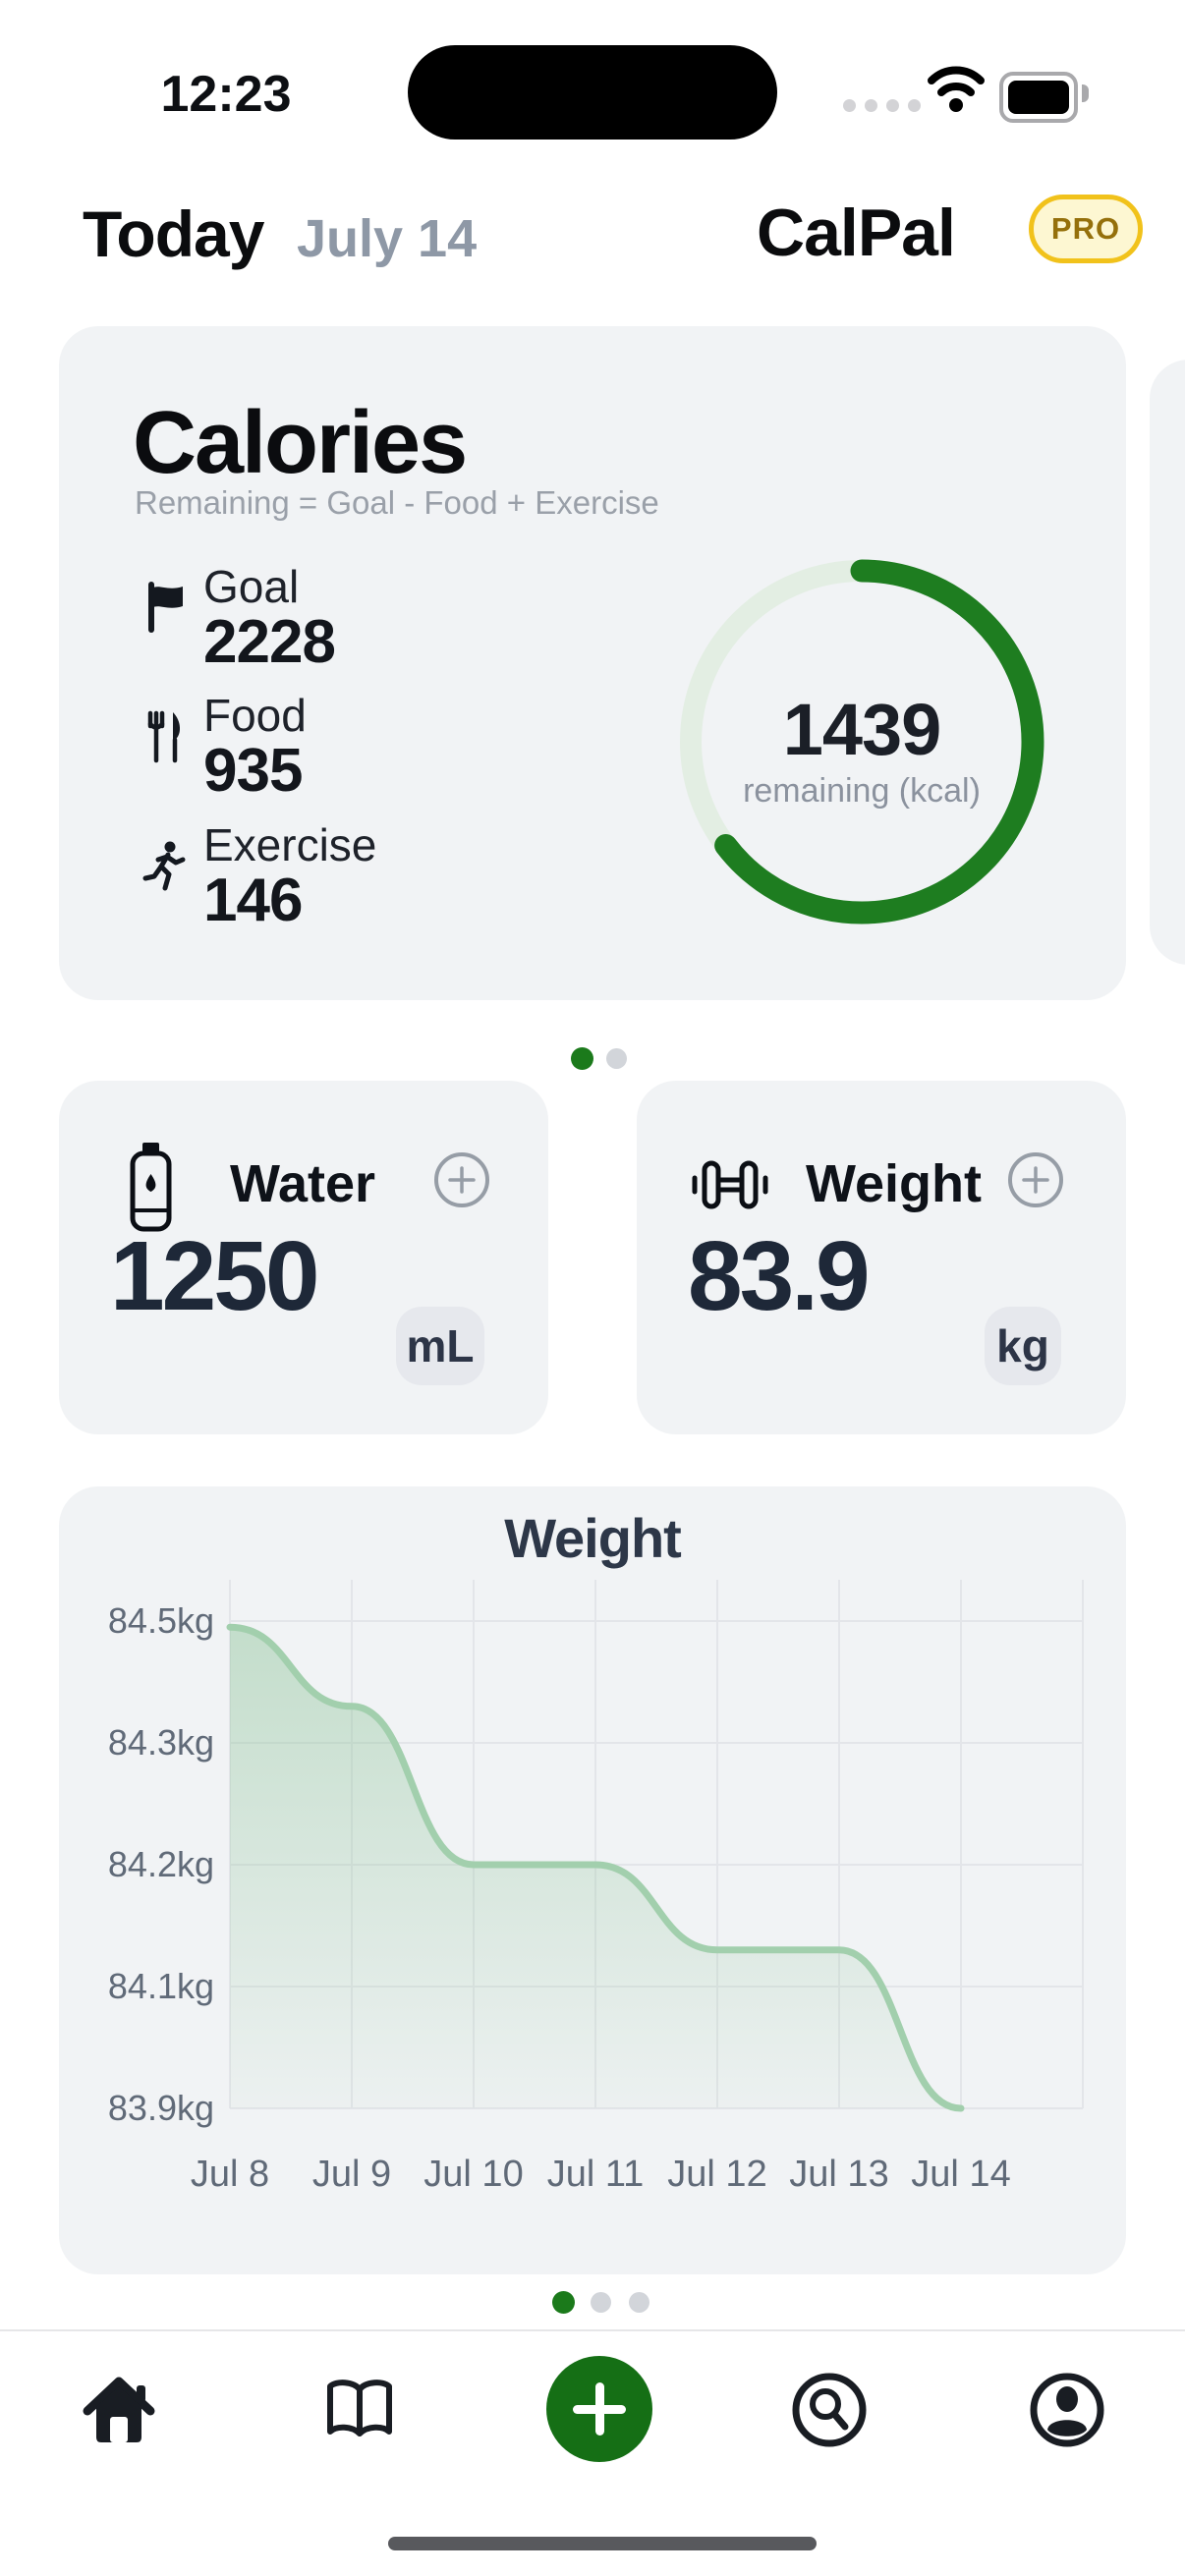 This screenshot has height=2576, width=1185. I want to click on water-value: 1250, so click(215, 1276).